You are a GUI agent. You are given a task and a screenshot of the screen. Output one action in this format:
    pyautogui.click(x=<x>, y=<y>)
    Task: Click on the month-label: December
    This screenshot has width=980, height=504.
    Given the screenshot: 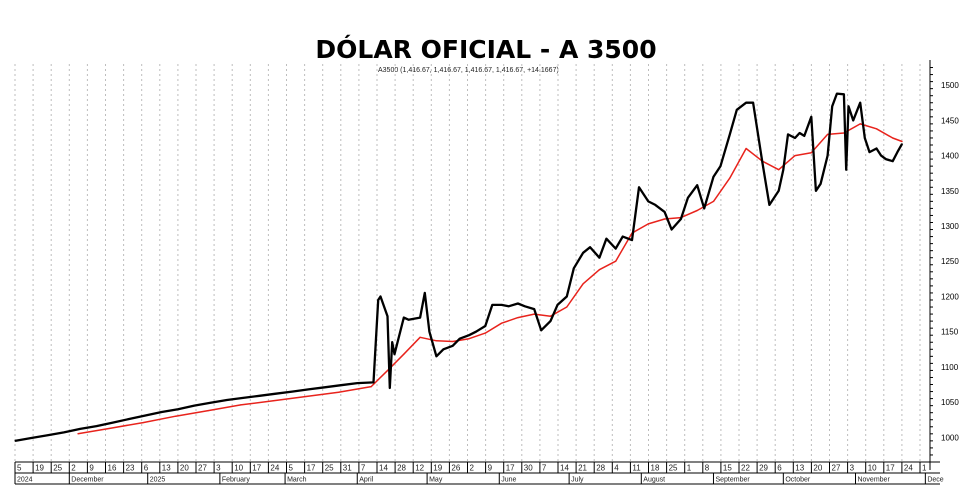 What is the action you would take?
    pyautogui.click(x=87, y=480)
    